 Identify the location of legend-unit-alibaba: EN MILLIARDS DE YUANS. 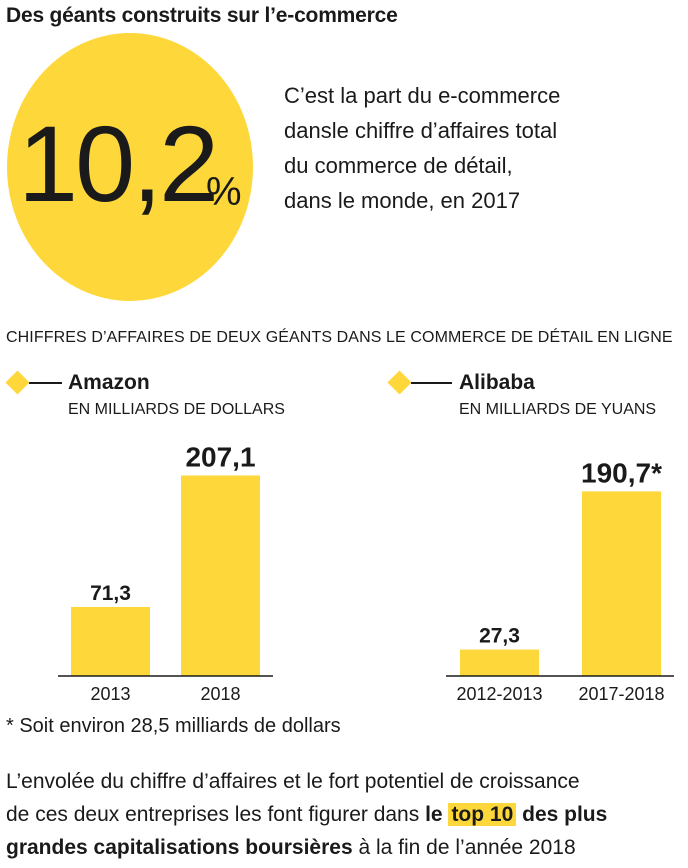
(558, 409).